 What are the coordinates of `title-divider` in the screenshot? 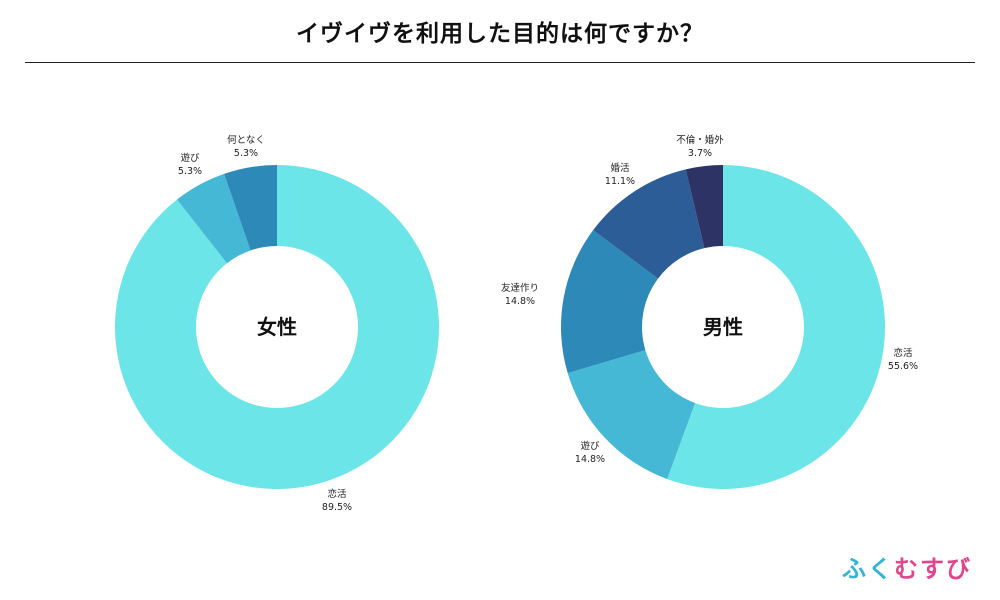 It's located at (500, 62).